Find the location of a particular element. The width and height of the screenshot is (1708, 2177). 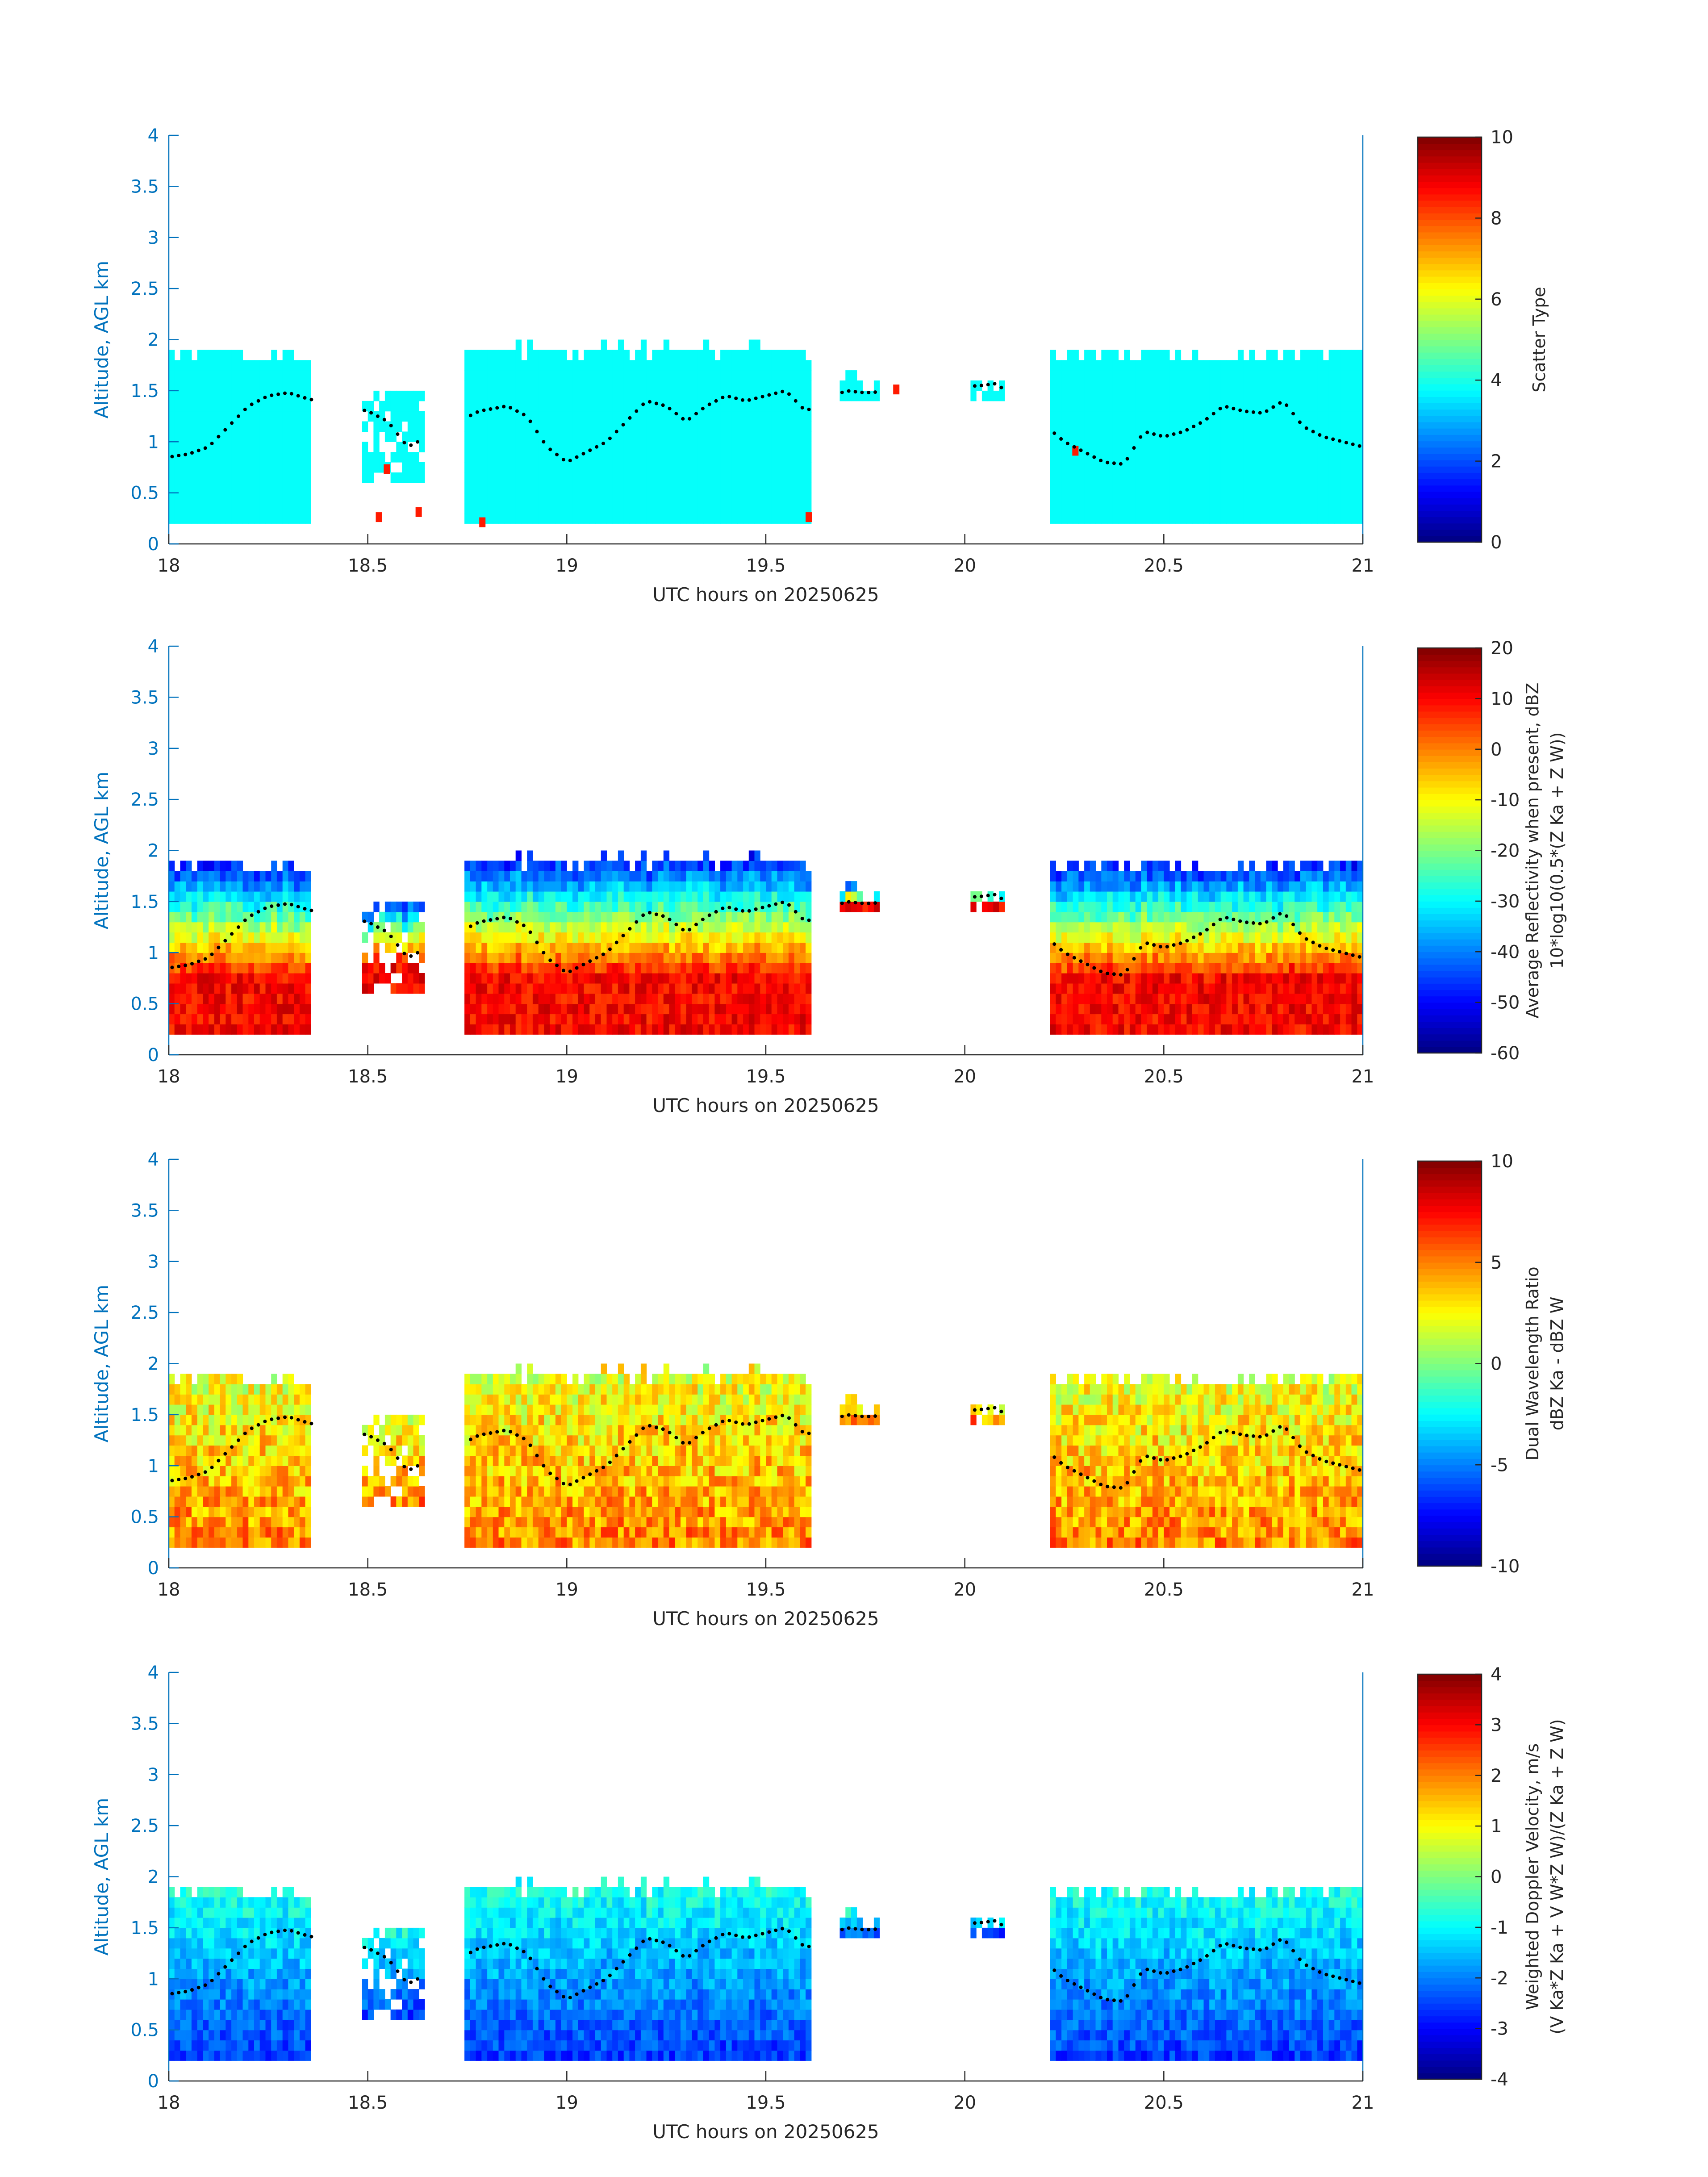

x-tick-label: 21 is located at coordinates (1363, 566).